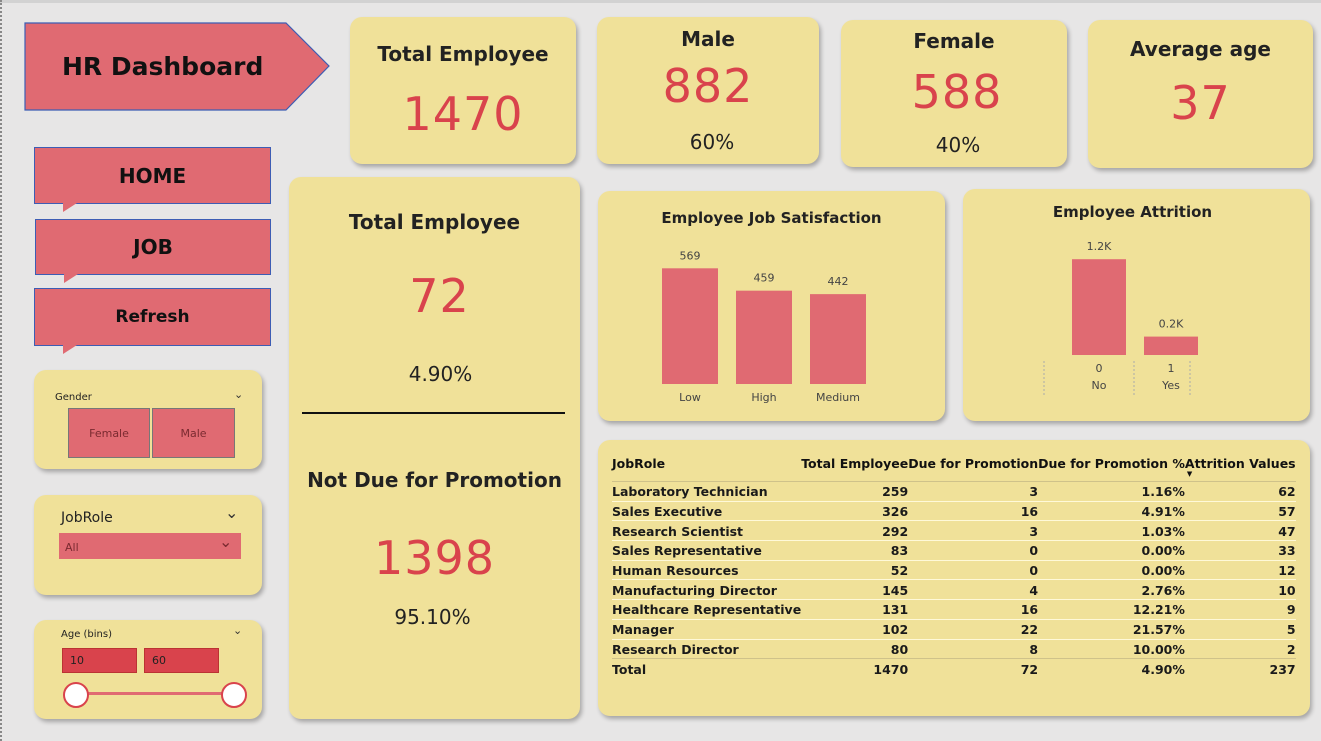 The width and height of the screenshot is (1321, 741). I want to click on job-satisfaction-chart: 569 Low 459 High 442 Medium, so click(764, 326).